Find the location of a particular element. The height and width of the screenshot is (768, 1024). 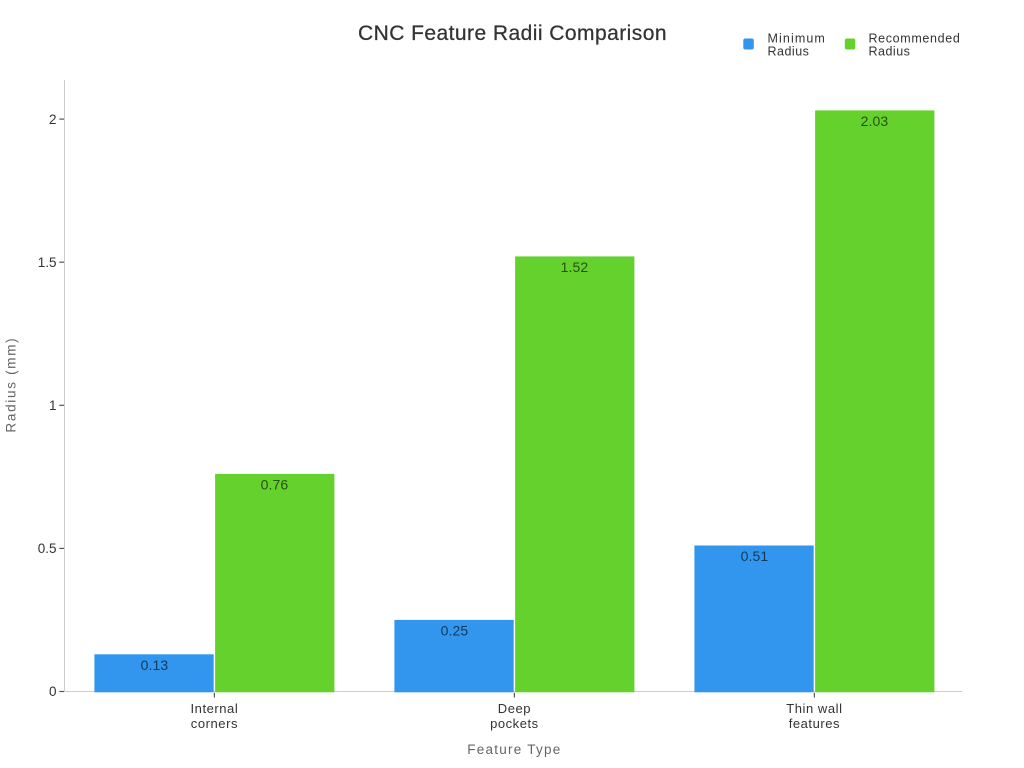

svg-text: CNC Feature Radii Comparison is located at coordinates (512, 33).